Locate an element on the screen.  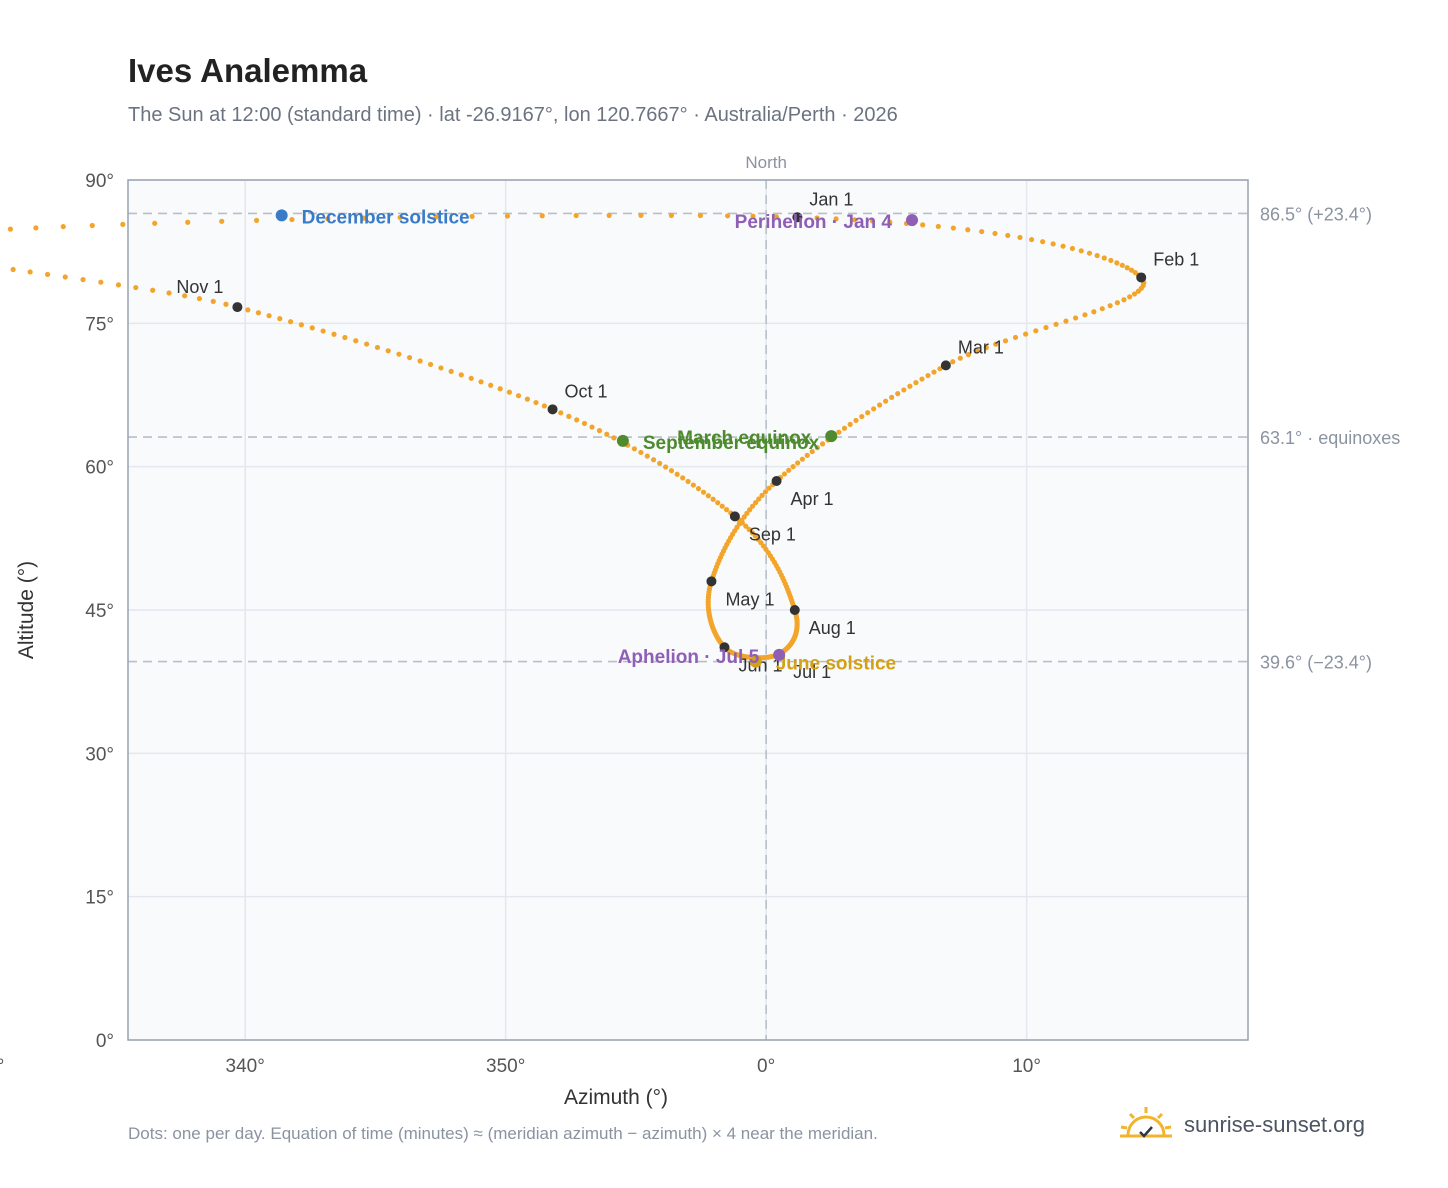
brand: sunrise-sunset.org is located at coordinates (1241, 1125).